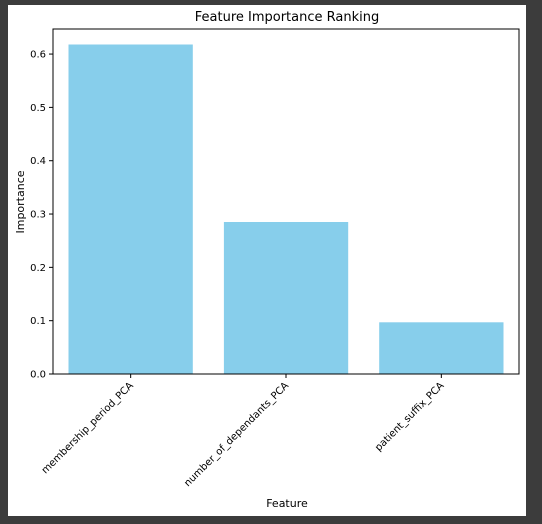 The image size is (542, 524). What do you see at coordinates (287, 17) in the screenshot?
I see `chart-title: Feature Importance Ranking` at bounding box center [287, 17].